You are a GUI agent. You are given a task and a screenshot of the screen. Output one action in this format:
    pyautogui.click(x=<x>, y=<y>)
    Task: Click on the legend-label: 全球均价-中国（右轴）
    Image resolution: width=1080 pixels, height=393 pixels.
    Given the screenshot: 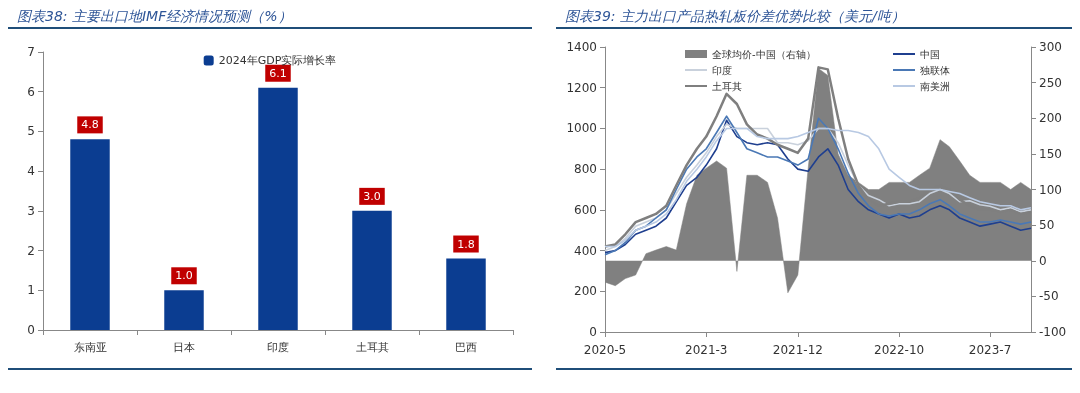 What is the action you would take?
    pyautogui.click(x=764, y=54)
    